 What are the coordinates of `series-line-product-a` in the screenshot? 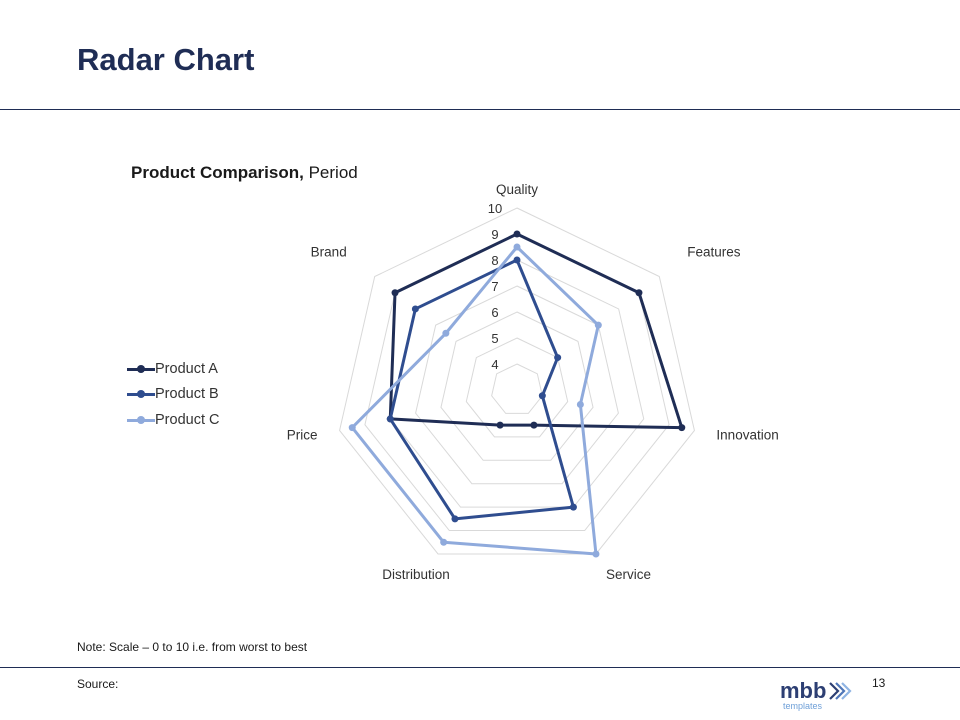 It's located at (536, 331).